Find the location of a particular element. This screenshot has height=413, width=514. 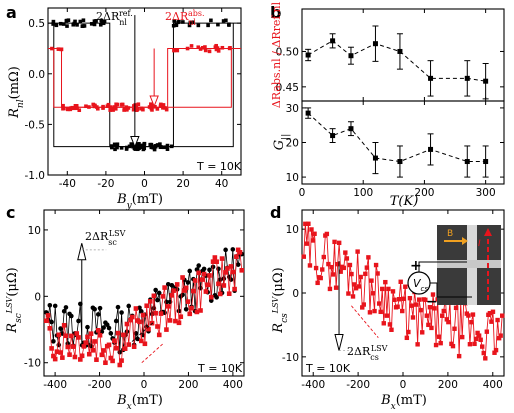

x-tick-label: 20 is located at coordinates (182, 184).